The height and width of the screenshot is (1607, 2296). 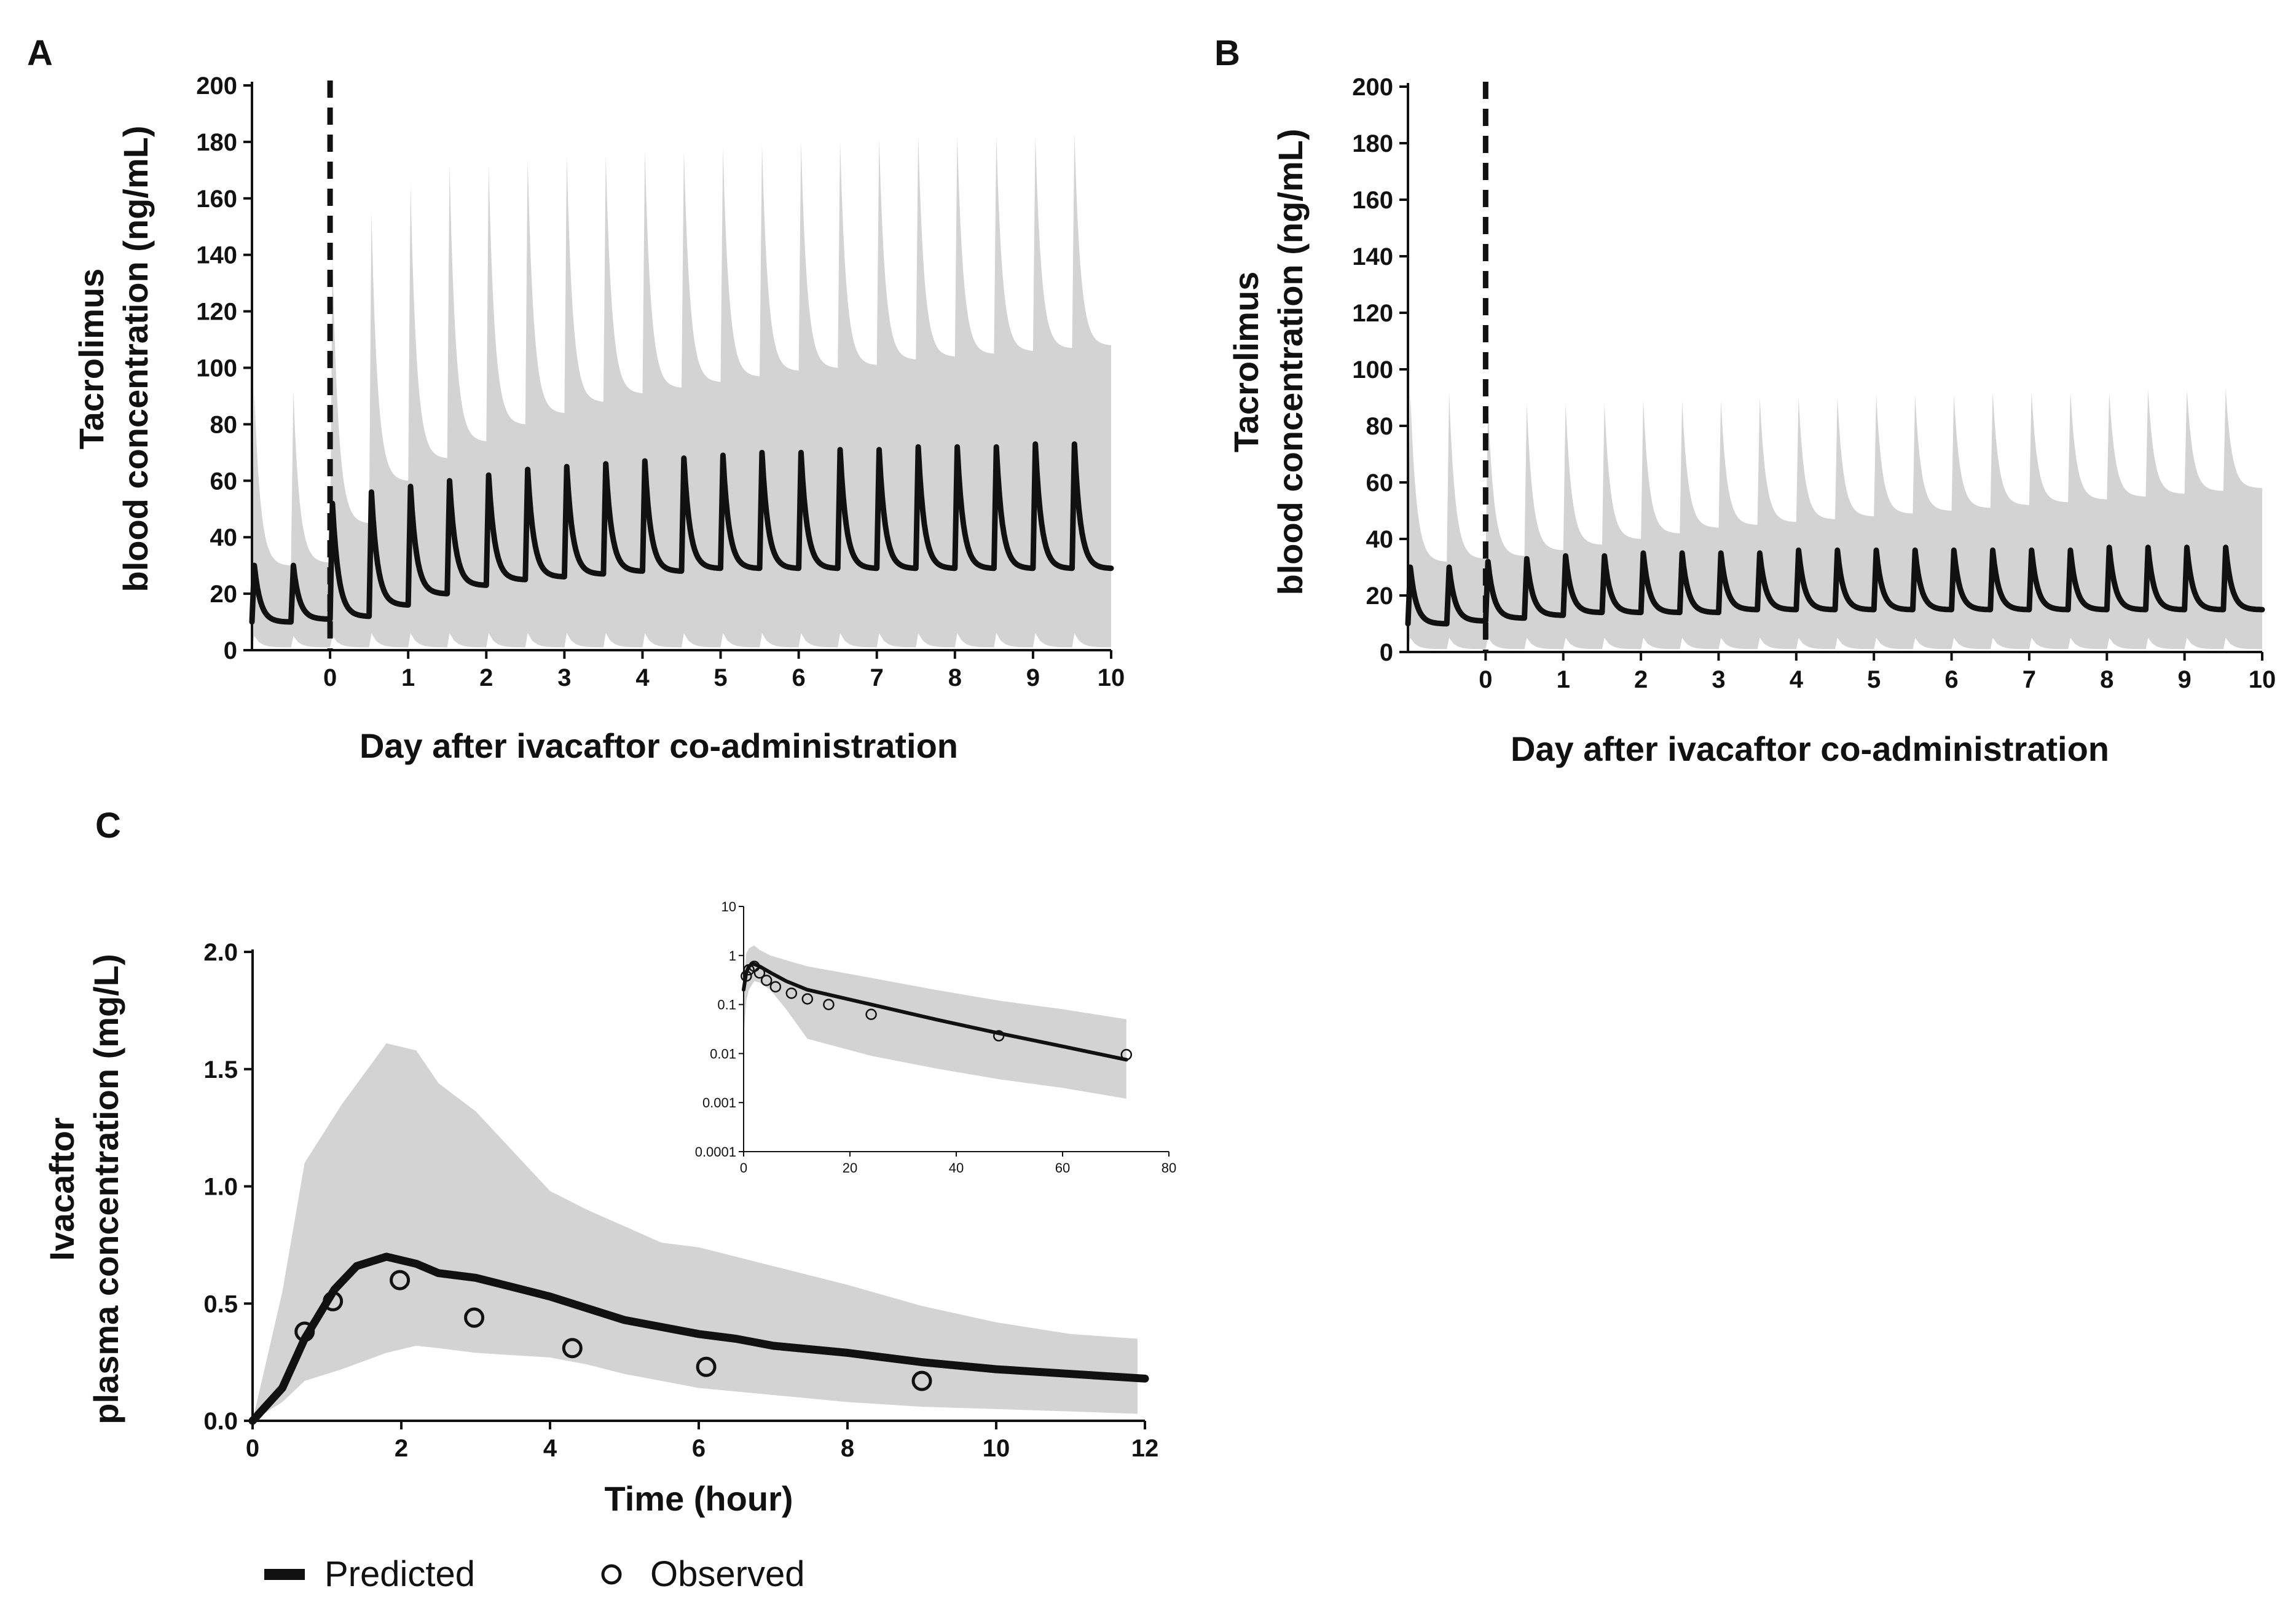 I want to click on inset-x-tick-label: 0, so click(x=743, y=1168).